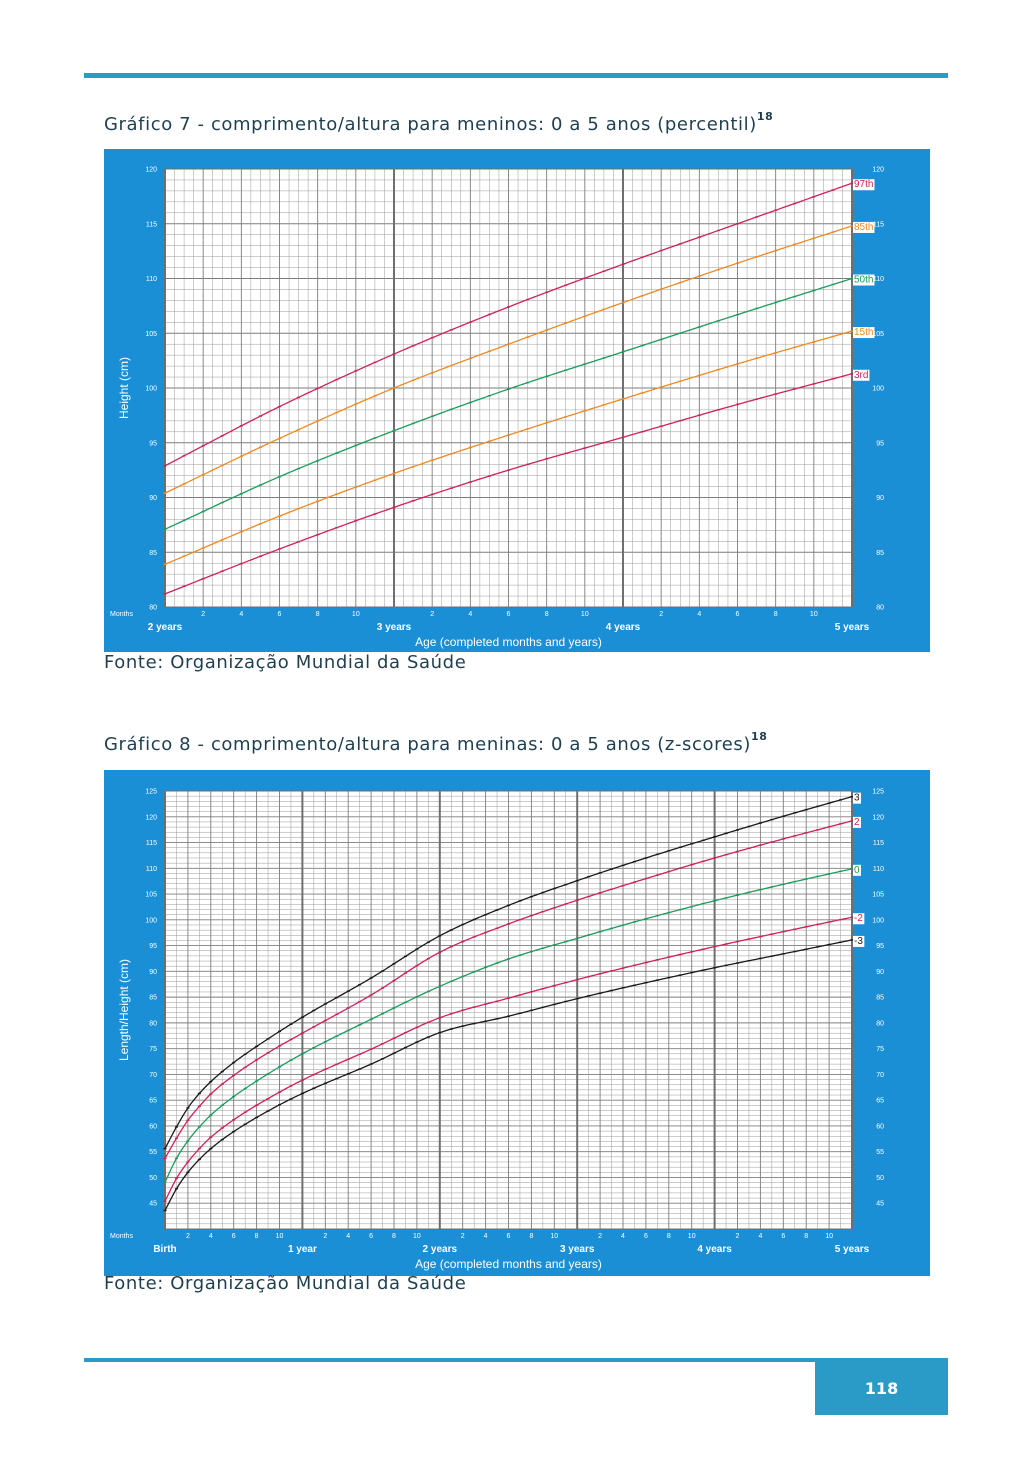 This screenshot has width=1033, height=1477. What do you see at coordinates (714, 1249) in the screenshot?
I see `x-year-label: 4 years` at bounding box center [714, 1249].